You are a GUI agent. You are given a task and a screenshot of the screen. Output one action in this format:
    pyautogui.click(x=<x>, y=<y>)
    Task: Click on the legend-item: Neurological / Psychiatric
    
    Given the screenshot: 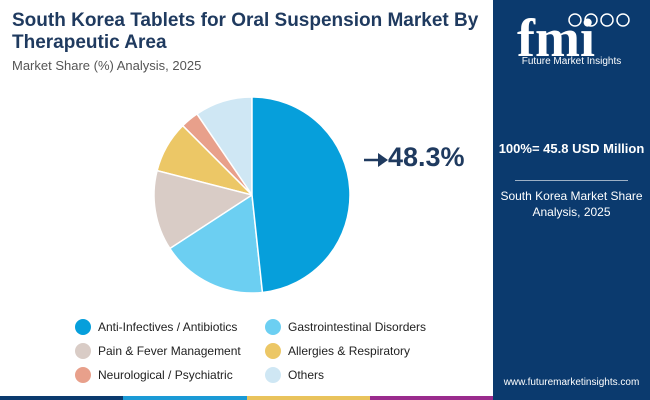 What is the action you would take?
    pyautogui.click(x=170, y=374)
    